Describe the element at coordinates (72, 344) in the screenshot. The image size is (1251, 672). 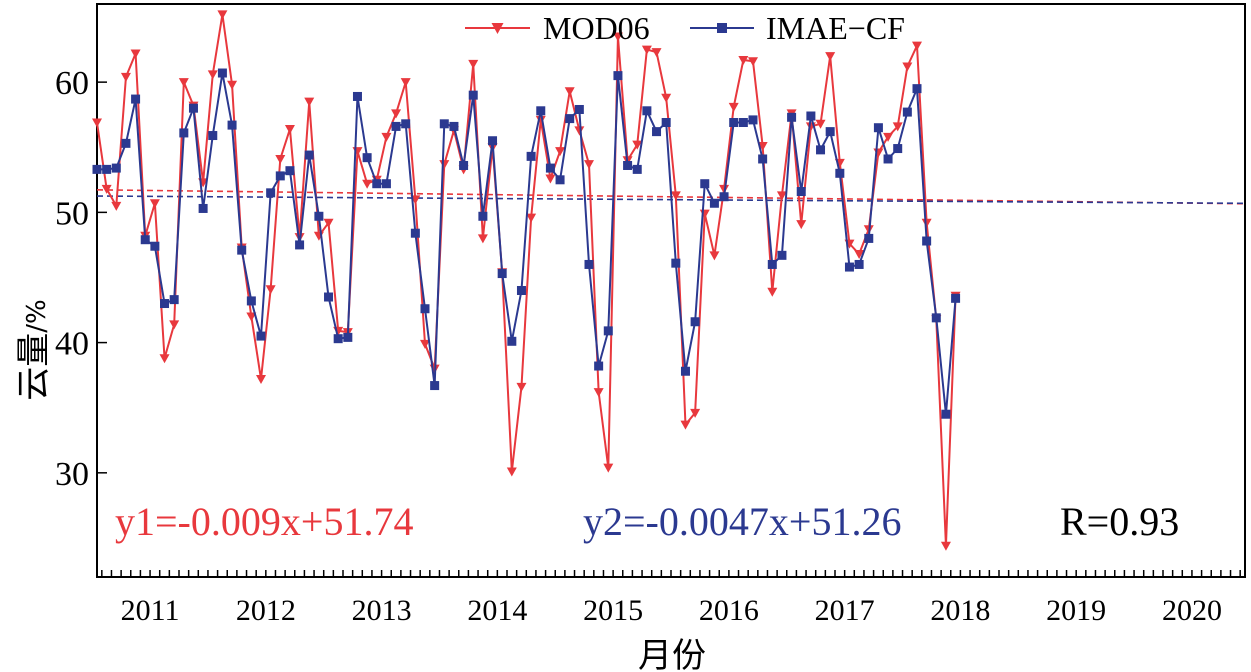
I see `y-tick-label-40: 40` at that location.